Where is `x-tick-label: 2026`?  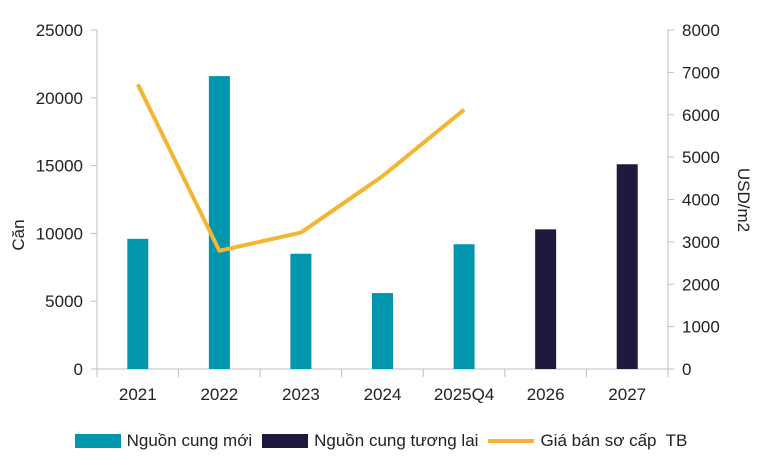 x-tick-label: 2026 is located at coordinates (546, 394).